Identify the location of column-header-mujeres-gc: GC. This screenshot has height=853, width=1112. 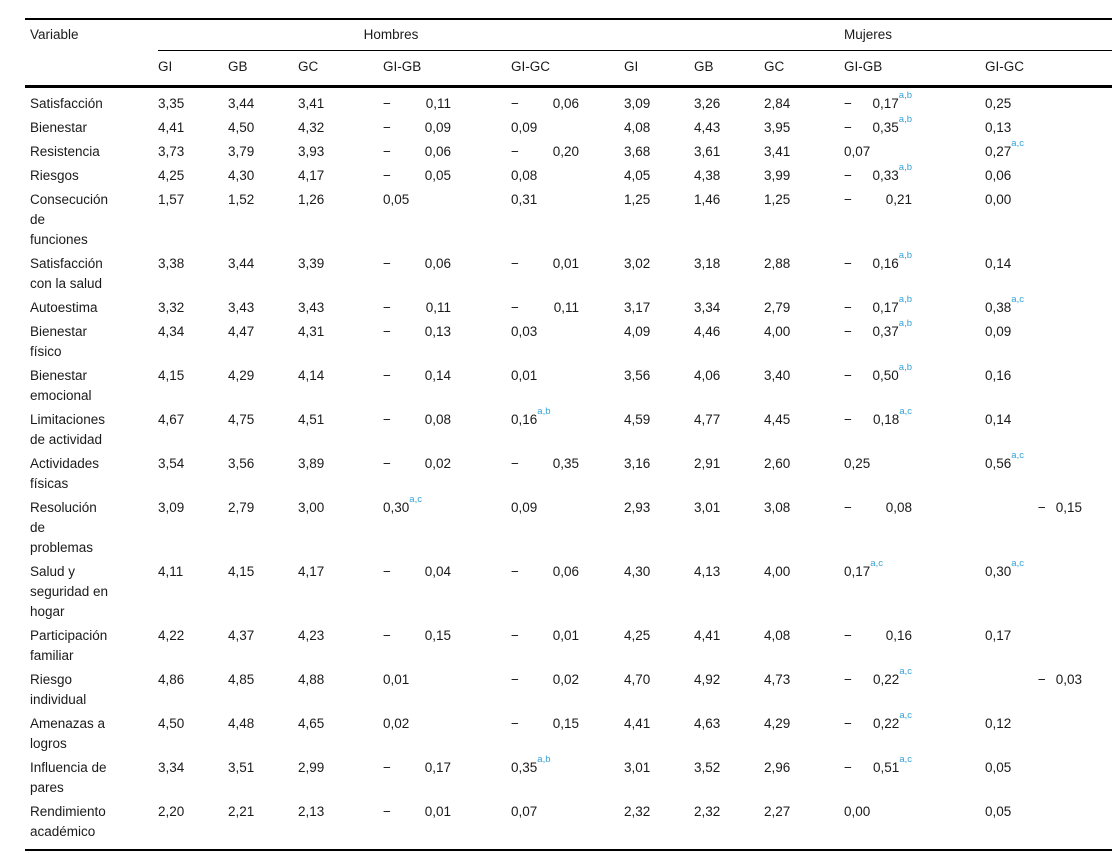
(774, 66).